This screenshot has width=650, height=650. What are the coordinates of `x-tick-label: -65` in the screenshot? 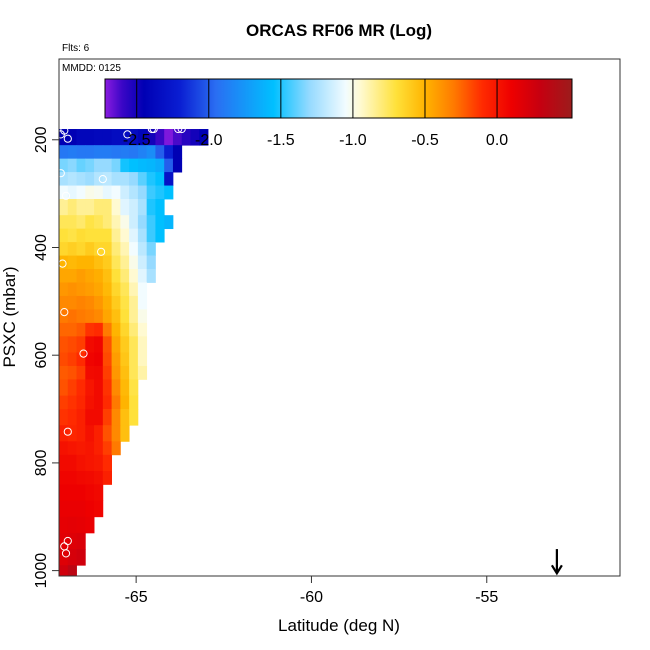 It's located at (136, 597).